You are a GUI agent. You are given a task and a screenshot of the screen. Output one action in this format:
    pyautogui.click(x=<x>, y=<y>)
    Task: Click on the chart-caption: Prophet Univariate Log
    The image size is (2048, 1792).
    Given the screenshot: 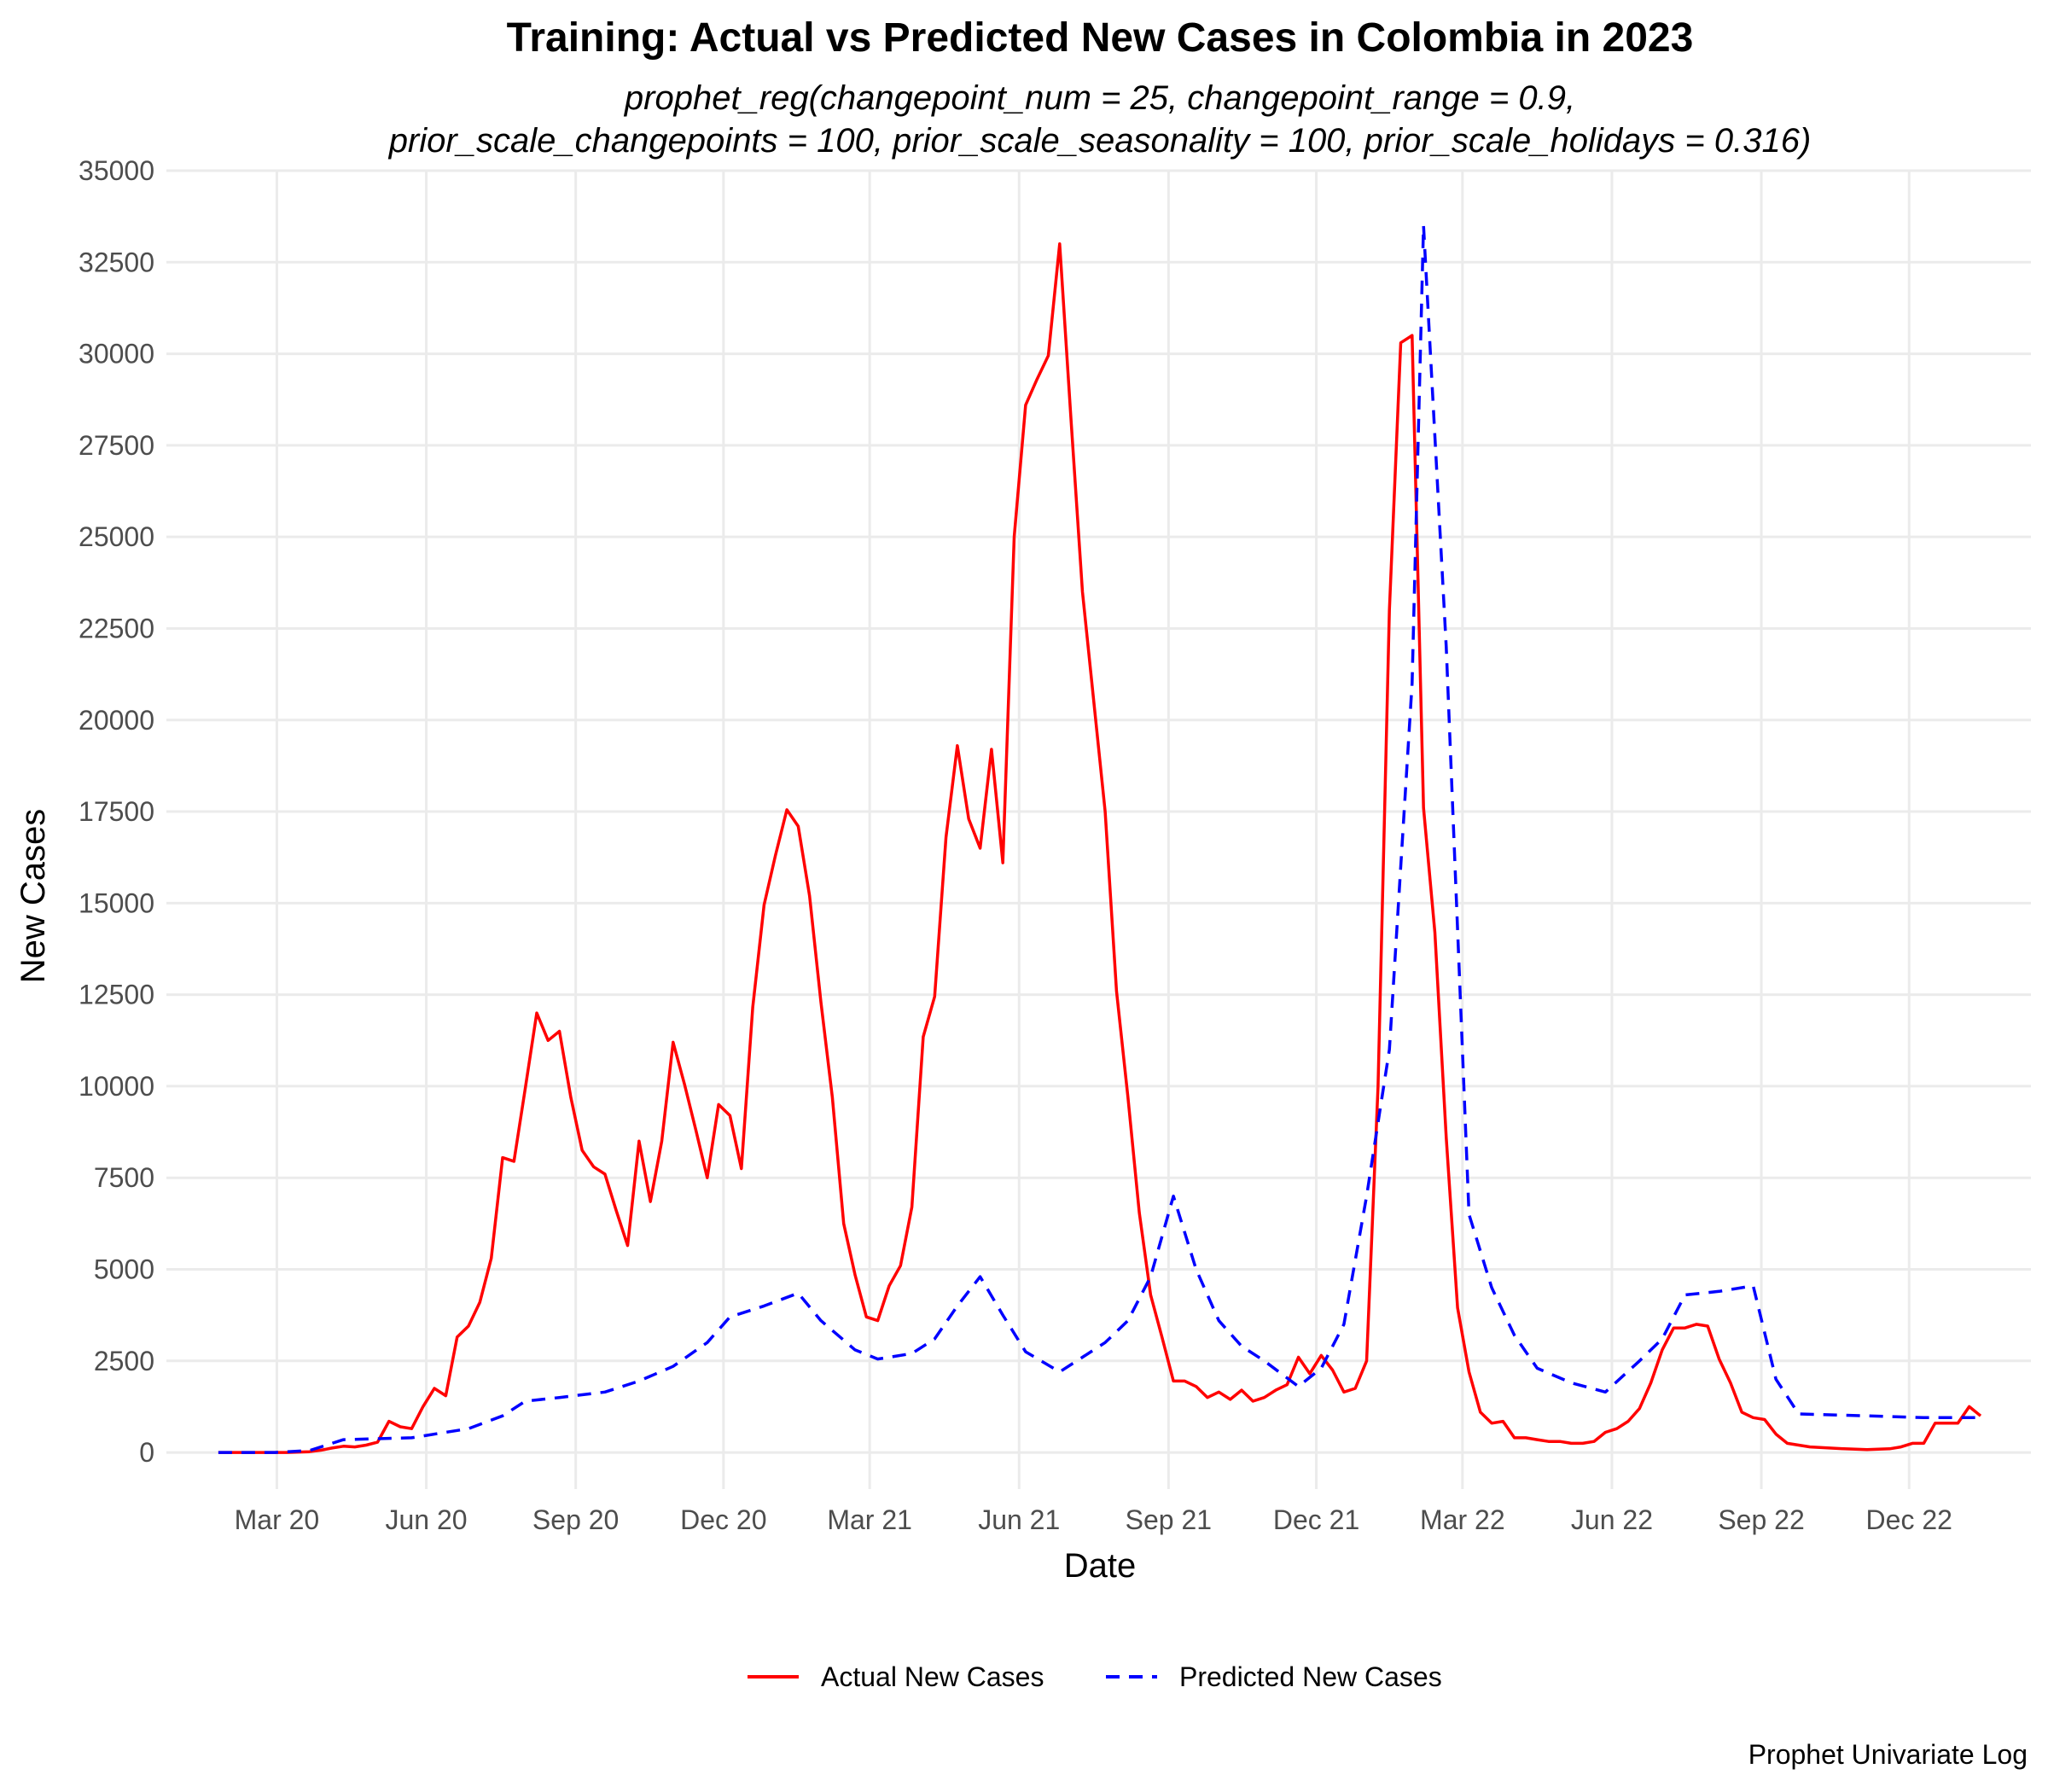 What is the action you would take?
    pyautogui.click(x=1888, y=1754)
    